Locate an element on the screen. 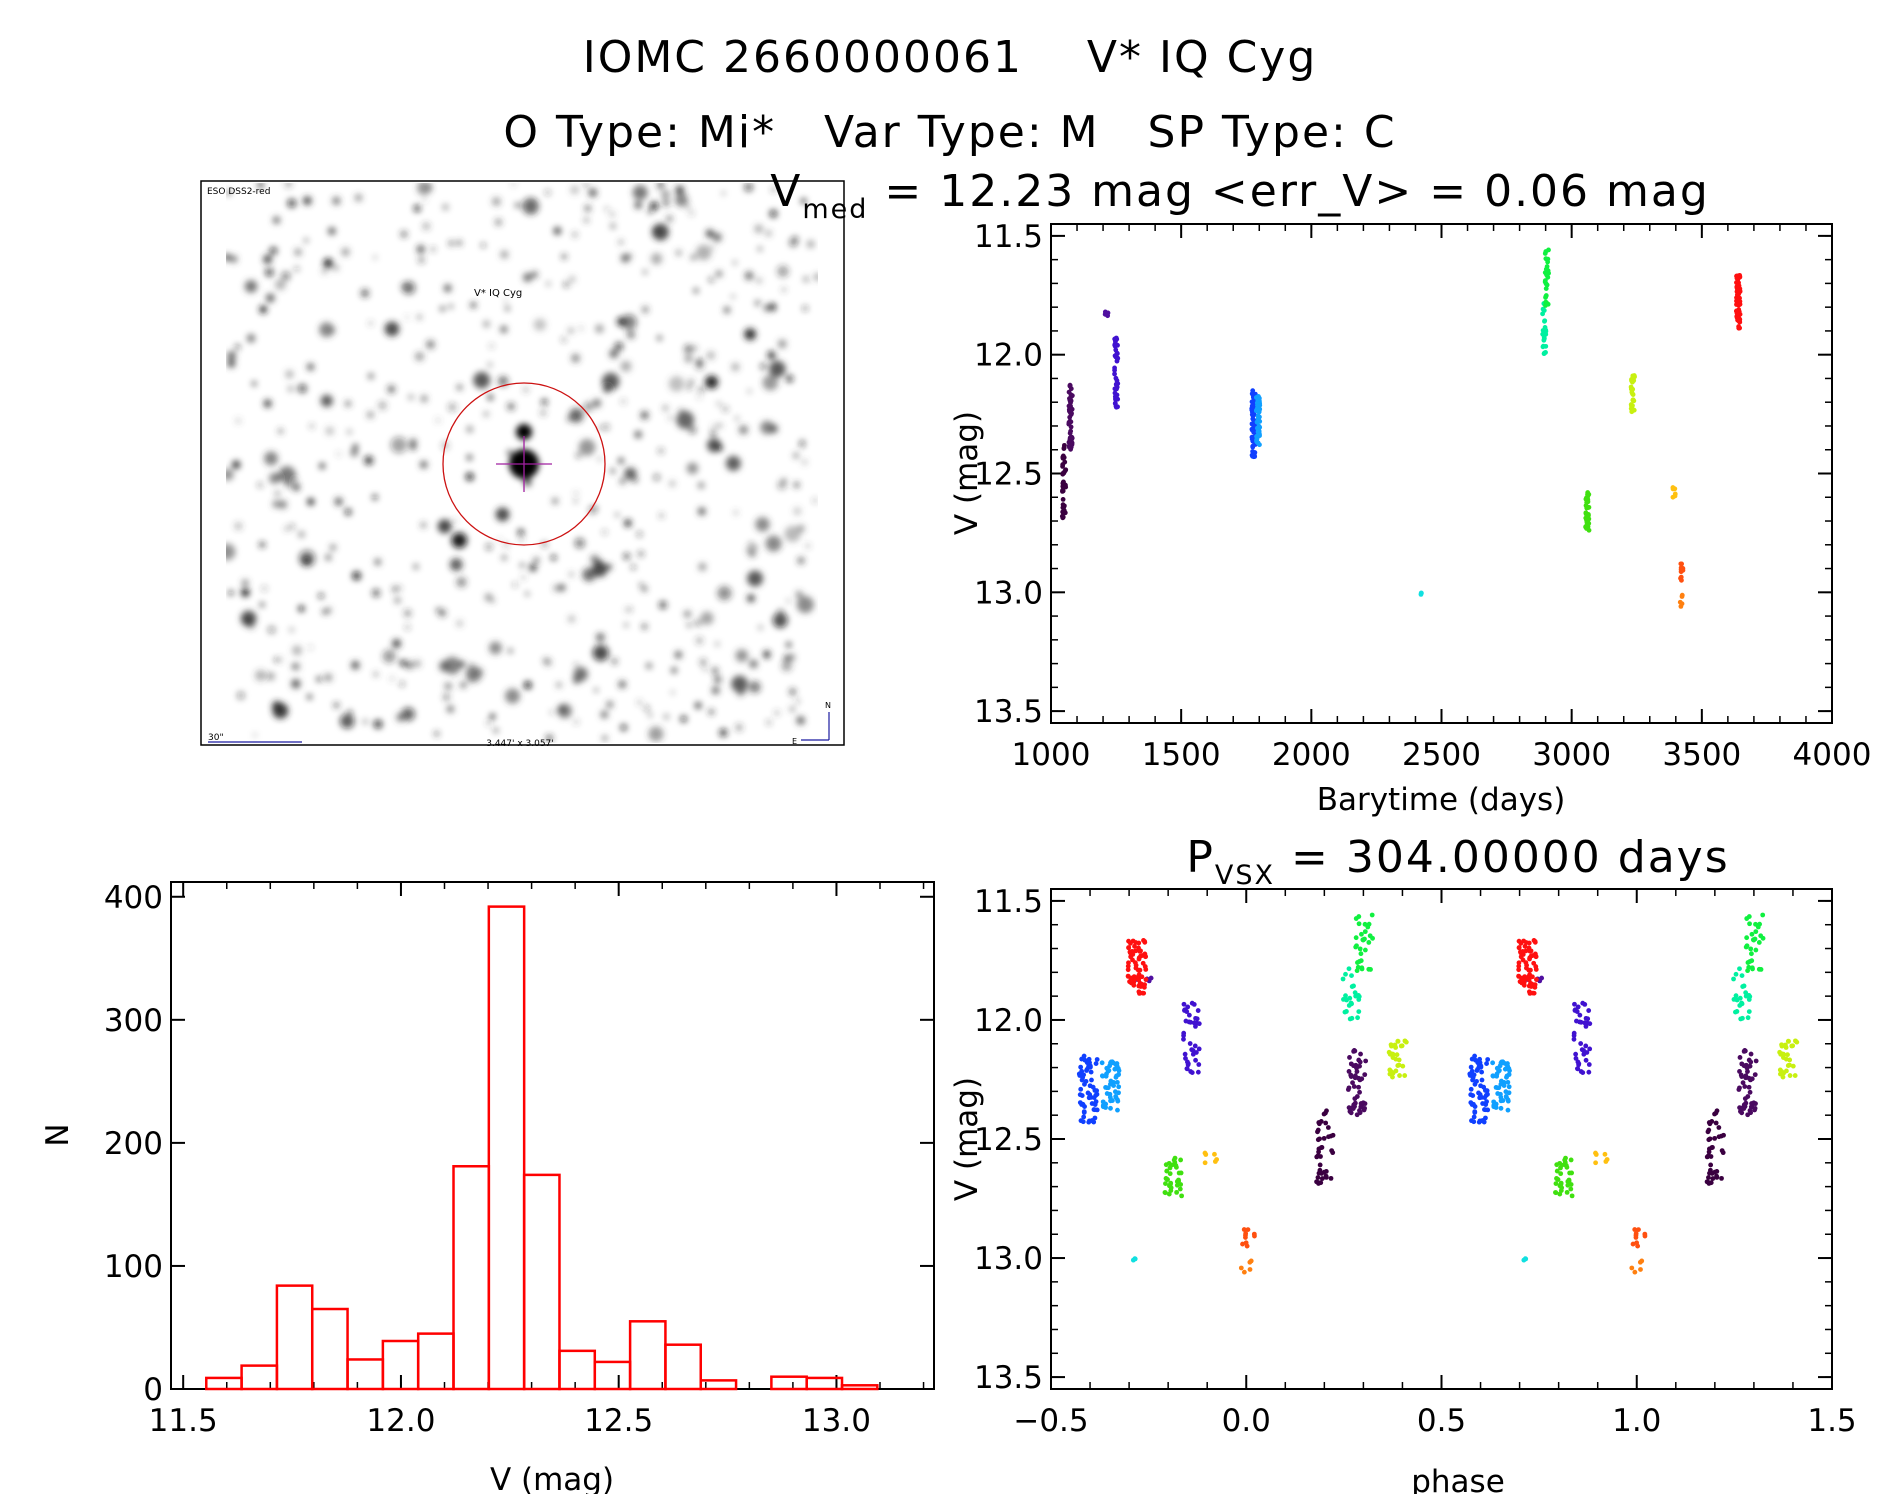  x-tick-label: 2000 is located at coordinates (1311, 755).